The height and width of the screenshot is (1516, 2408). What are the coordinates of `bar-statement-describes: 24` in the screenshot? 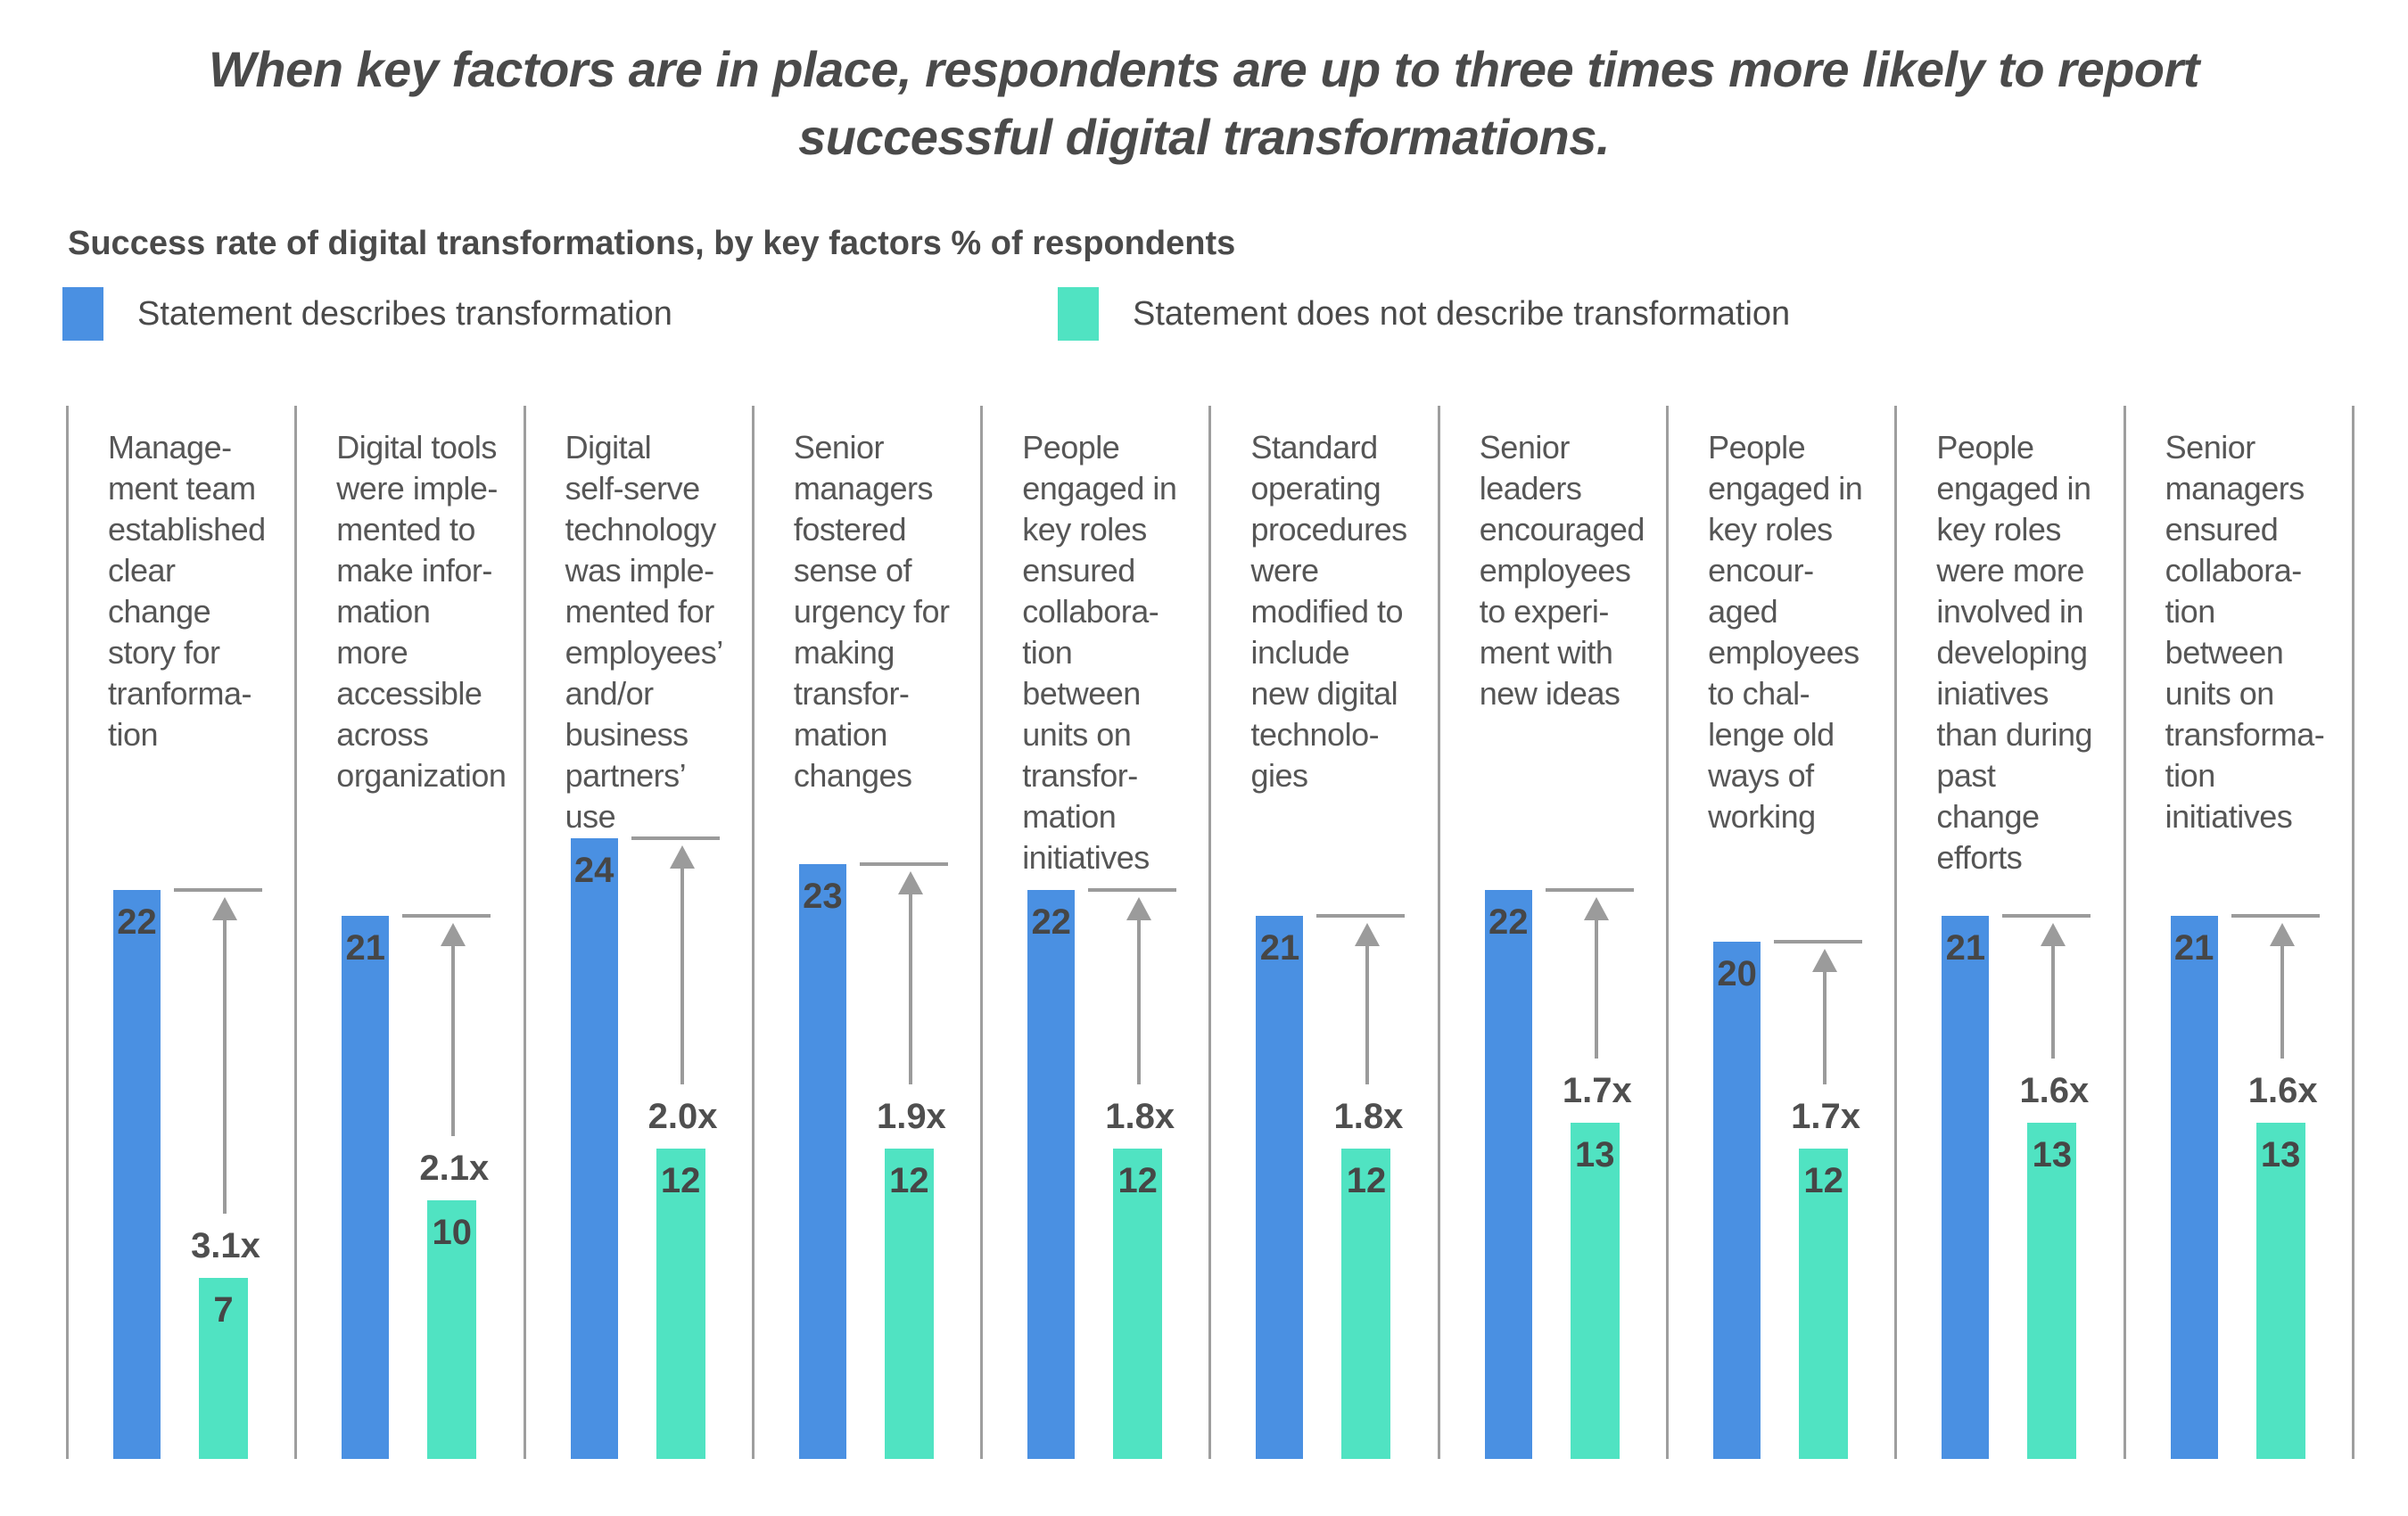 It's located at (594, 1148).